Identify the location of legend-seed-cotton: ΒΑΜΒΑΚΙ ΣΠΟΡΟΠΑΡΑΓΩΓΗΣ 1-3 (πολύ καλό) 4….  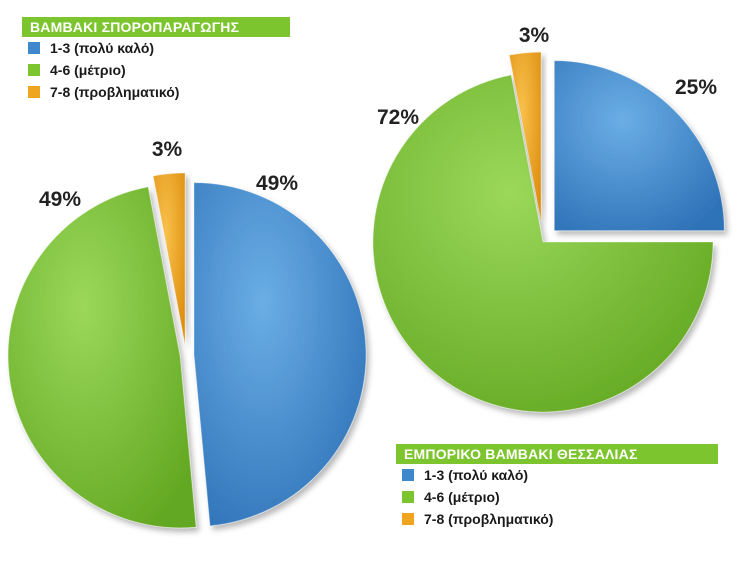
(156, 60).